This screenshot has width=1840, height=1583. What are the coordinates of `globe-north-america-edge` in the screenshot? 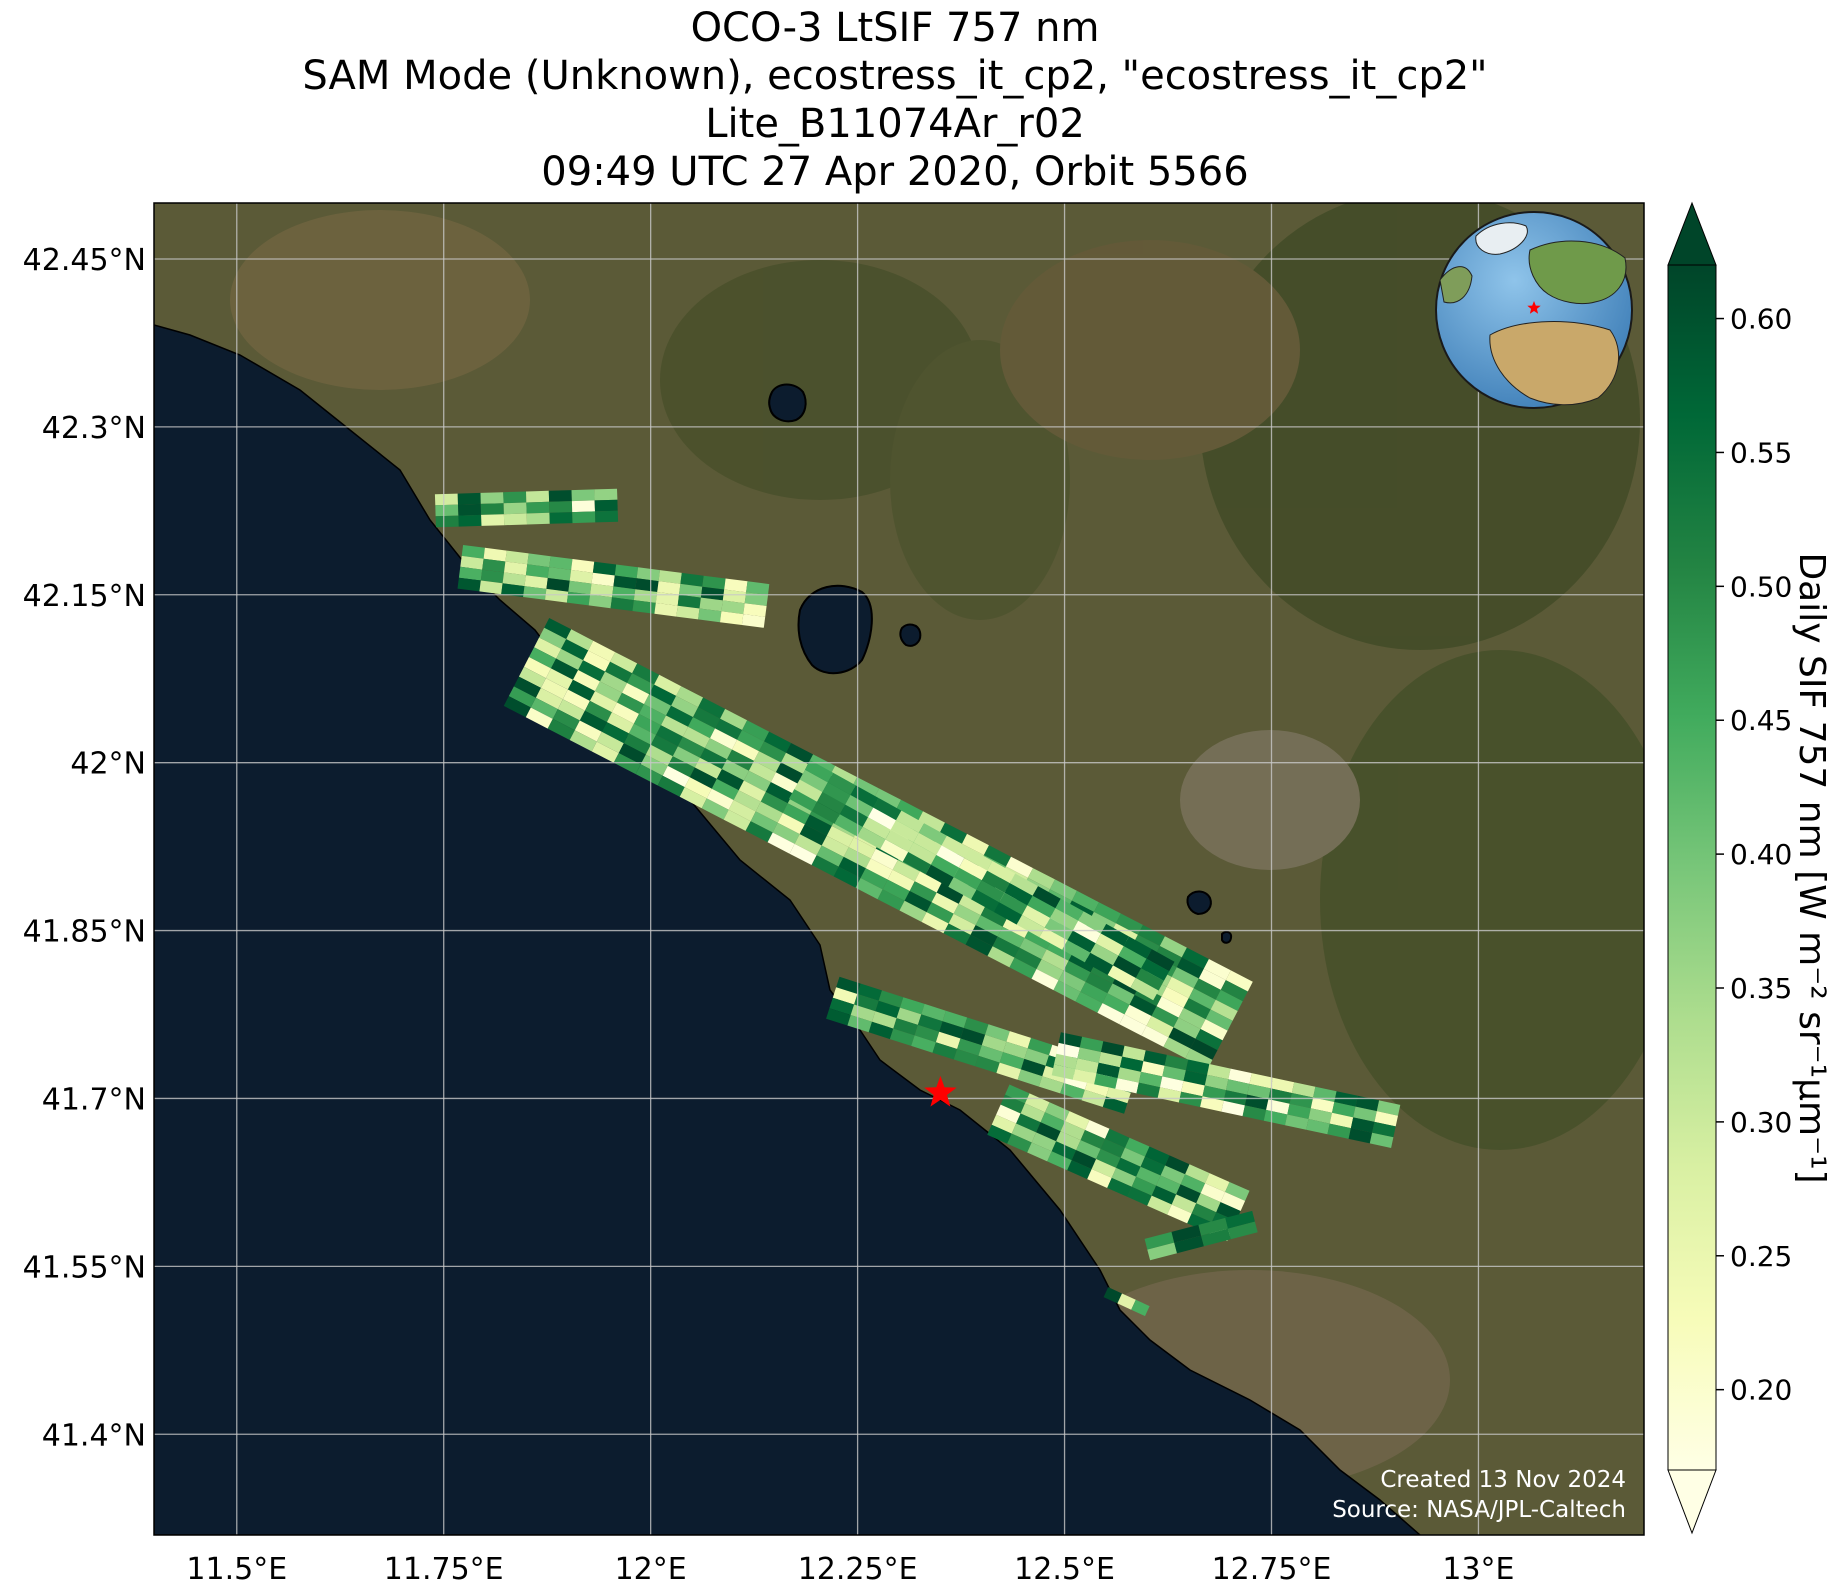 It's located at (1456, 285).